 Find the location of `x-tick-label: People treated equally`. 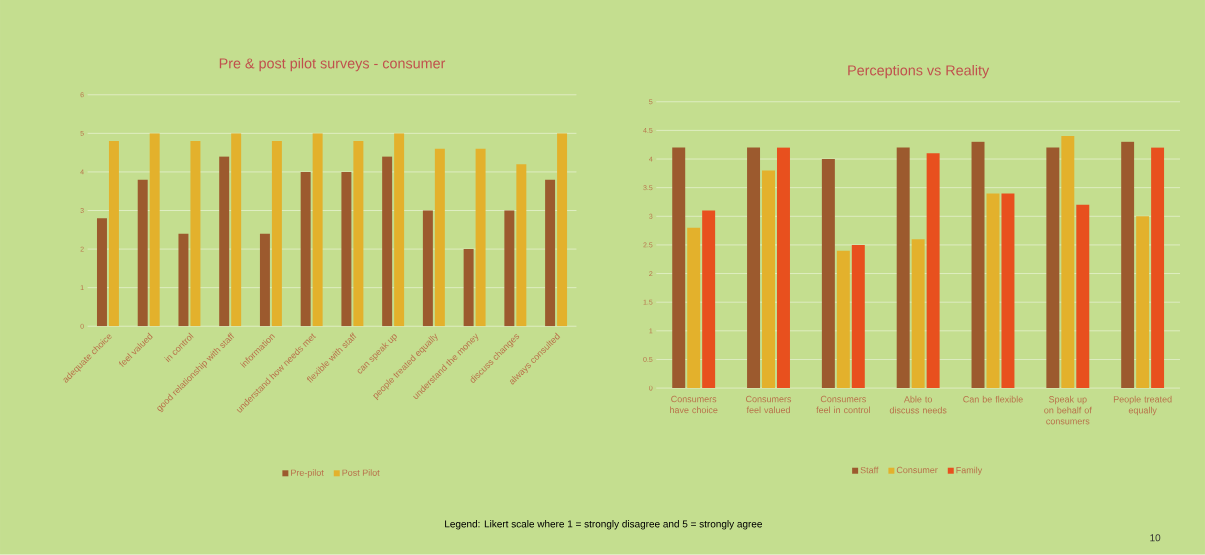

x-tick-label: People treated equally is located at coordinates (1142, 406).